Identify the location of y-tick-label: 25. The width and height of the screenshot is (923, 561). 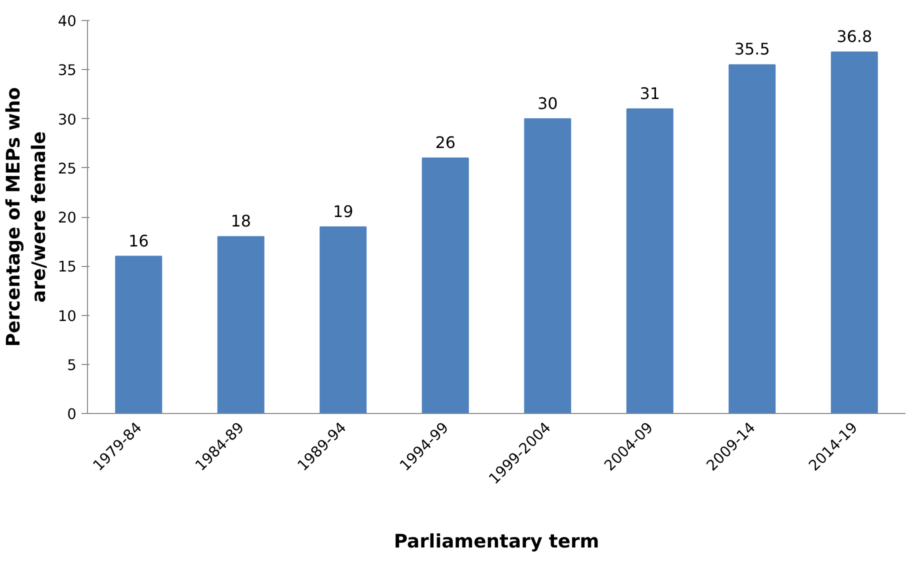
(67, 169).